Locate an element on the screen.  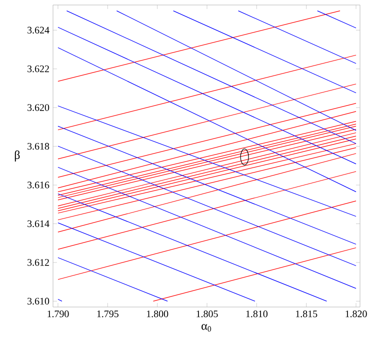
x-tick-label: 1.810 is located at coordinates (257, 314).